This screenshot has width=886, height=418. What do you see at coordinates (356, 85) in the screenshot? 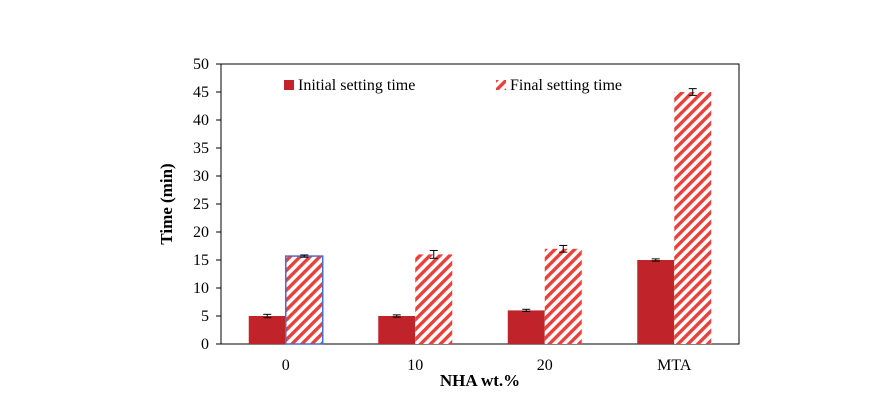
I see `legend-label-initial: Initial setting time` at bounding box center [356, 85].